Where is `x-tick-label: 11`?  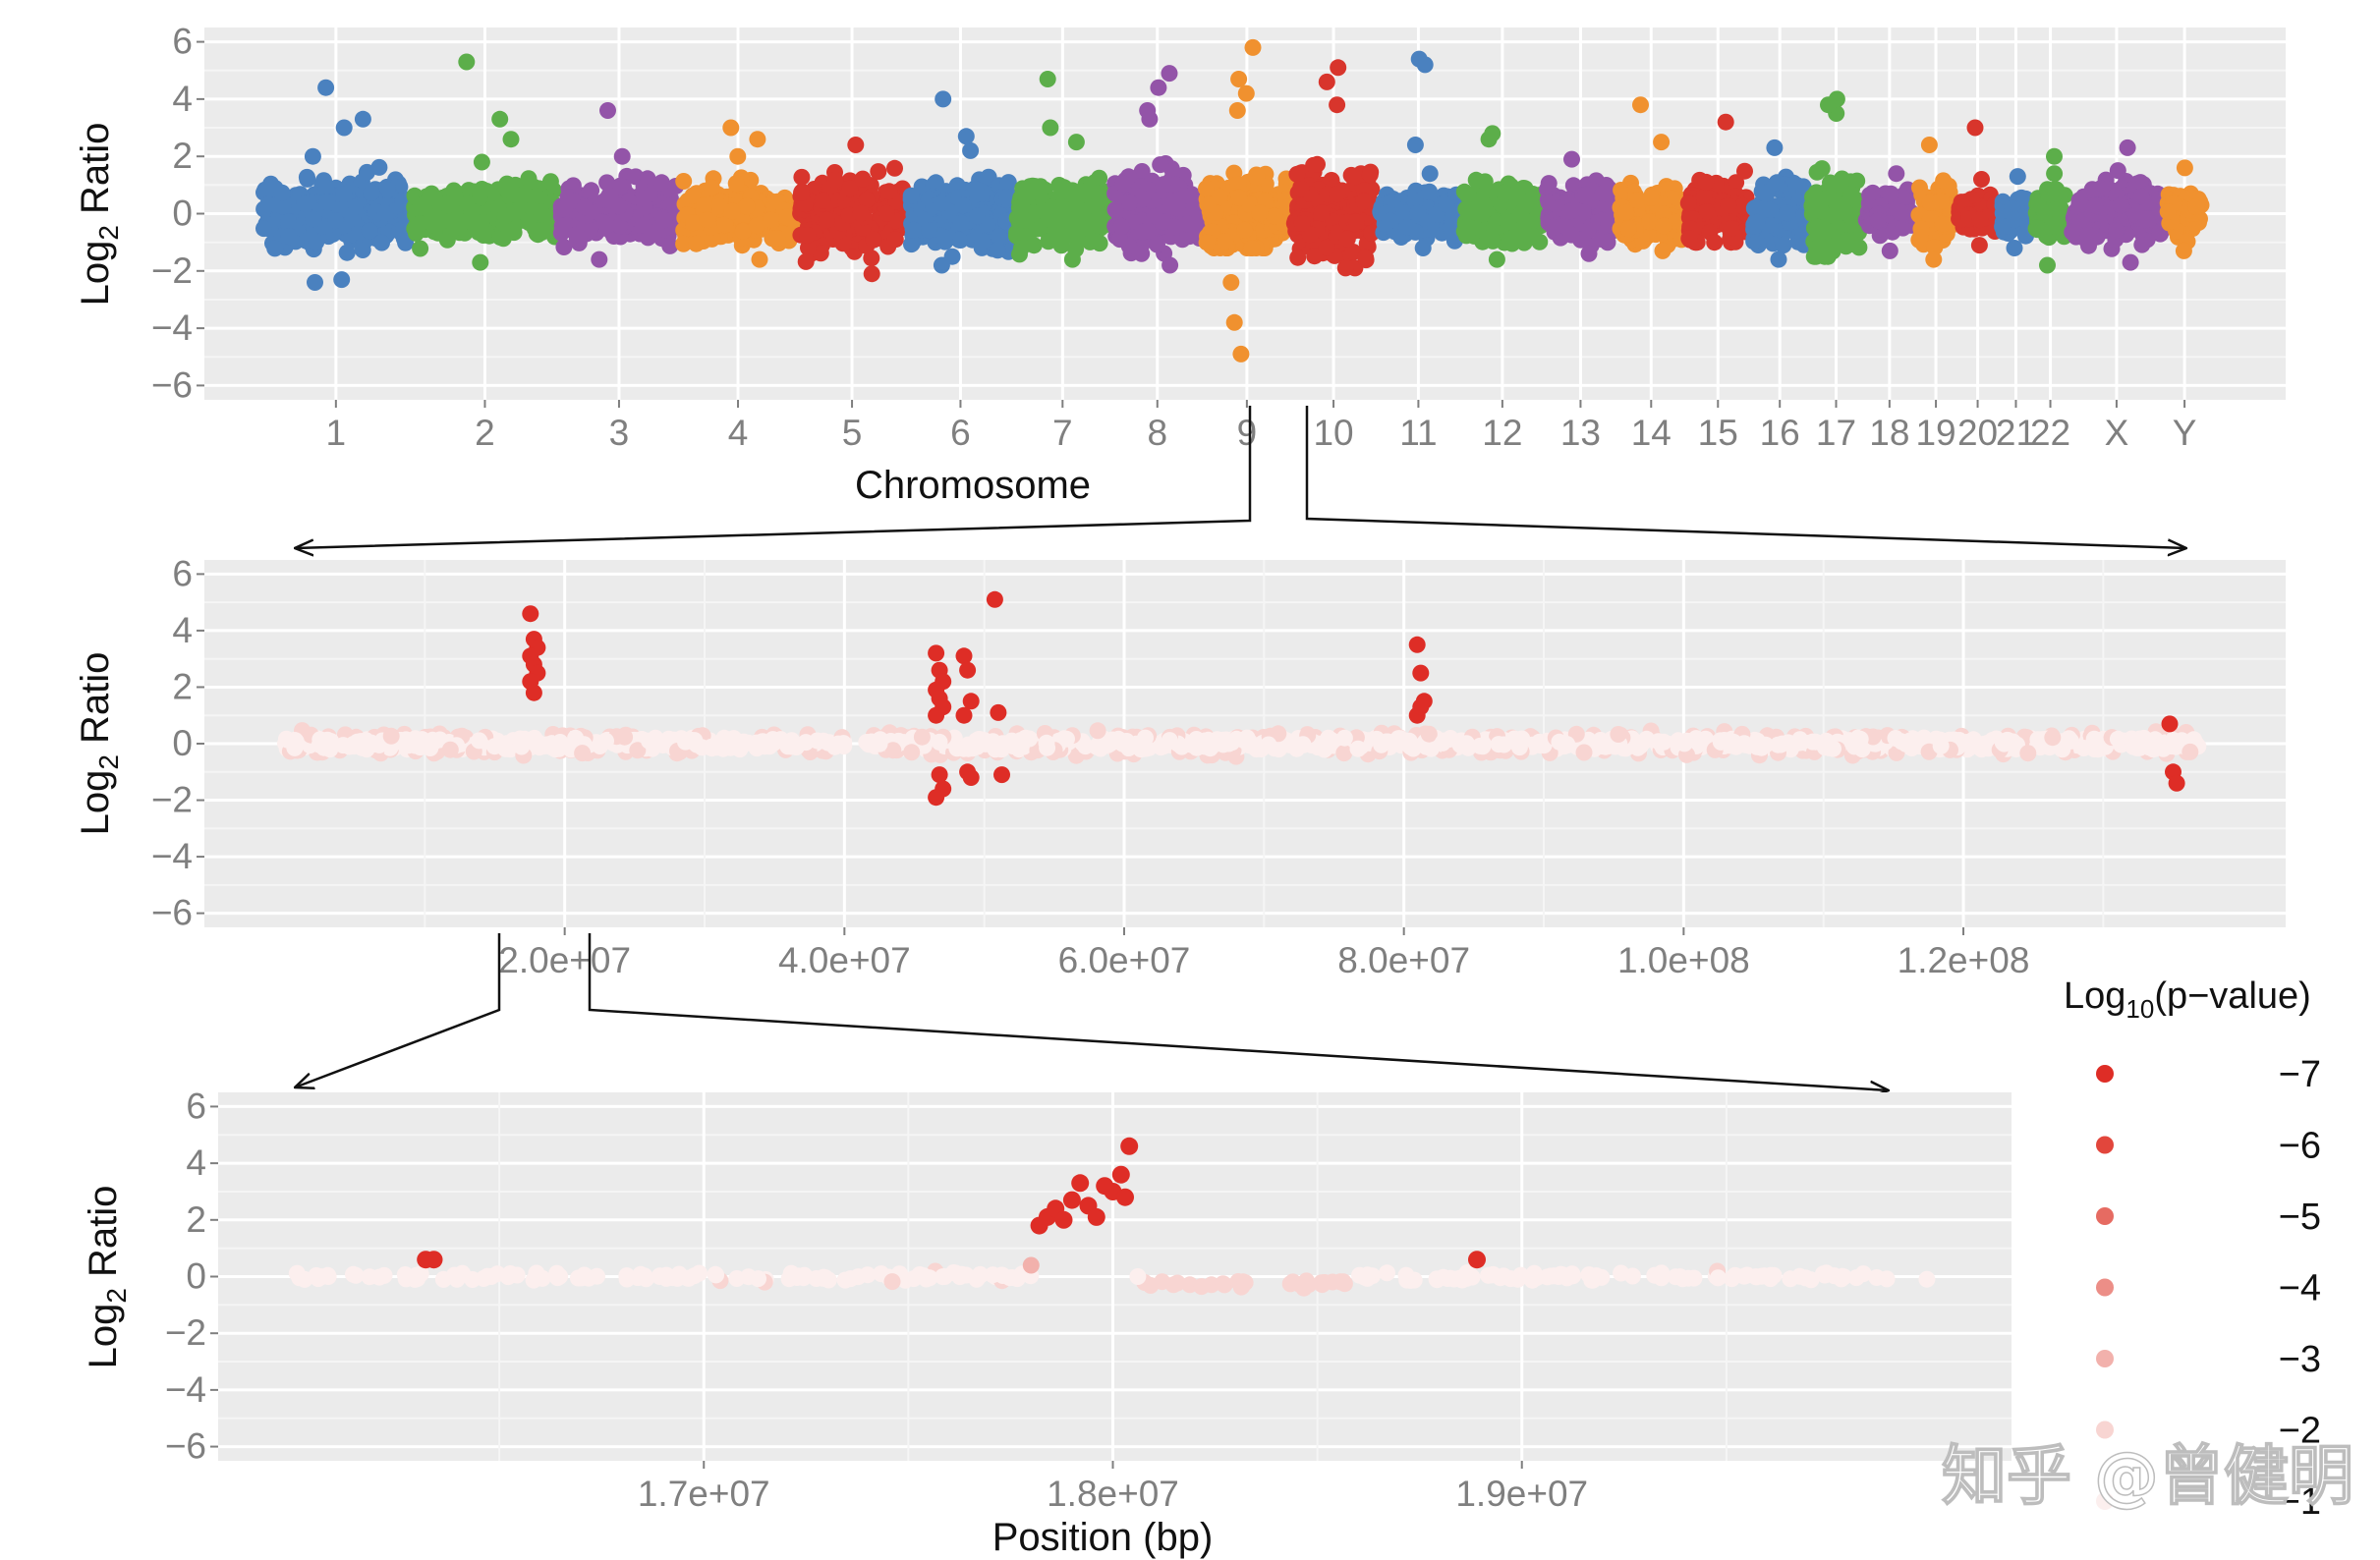
x-tick-label: 11 is located at coordinates (1418, 433).